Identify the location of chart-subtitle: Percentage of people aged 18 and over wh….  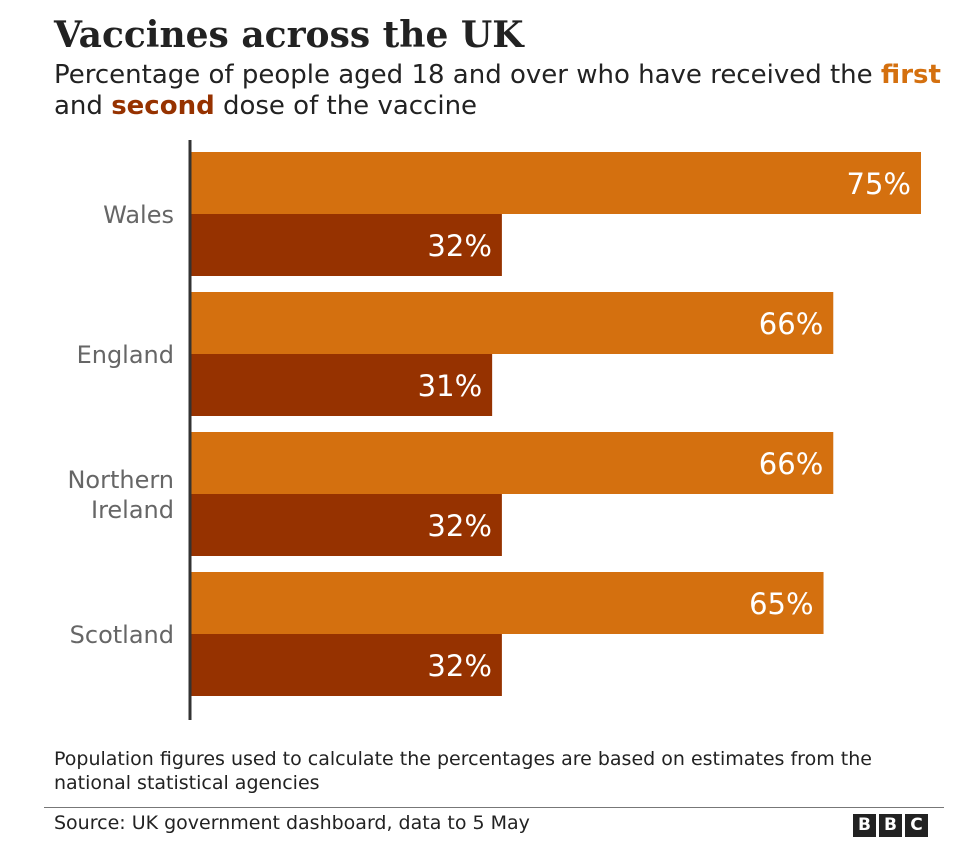
(504, 91).